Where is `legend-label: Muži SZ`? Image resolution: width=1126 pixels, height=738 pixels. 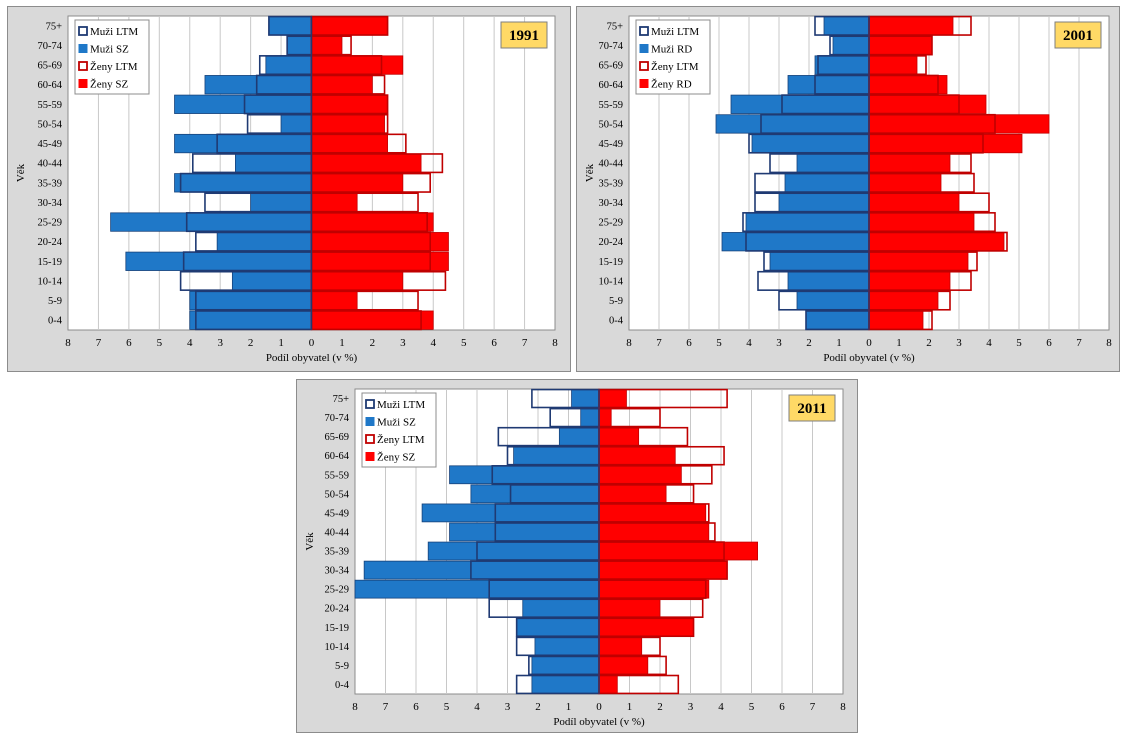 legend-label: Muži SZ is located at coordinates (396, 423).